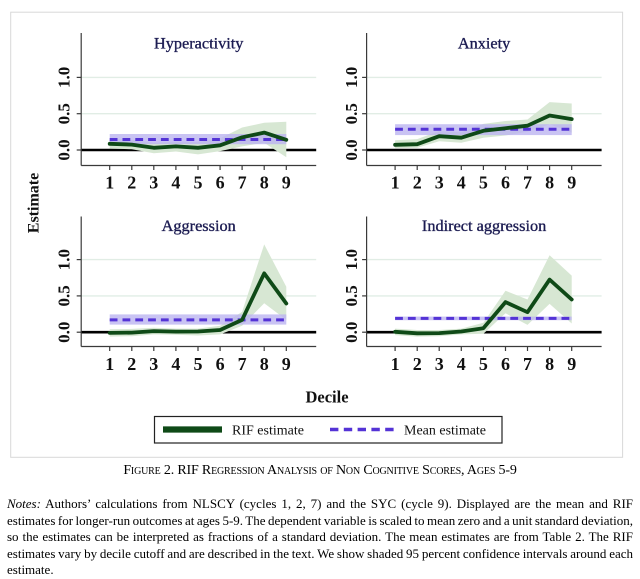 The height and width of the screenshot is (579, 640). What do you see at coordinates (34, 203) in the screenshot?
I see `svg-text: Estimate` at bounding box center [34, 203].